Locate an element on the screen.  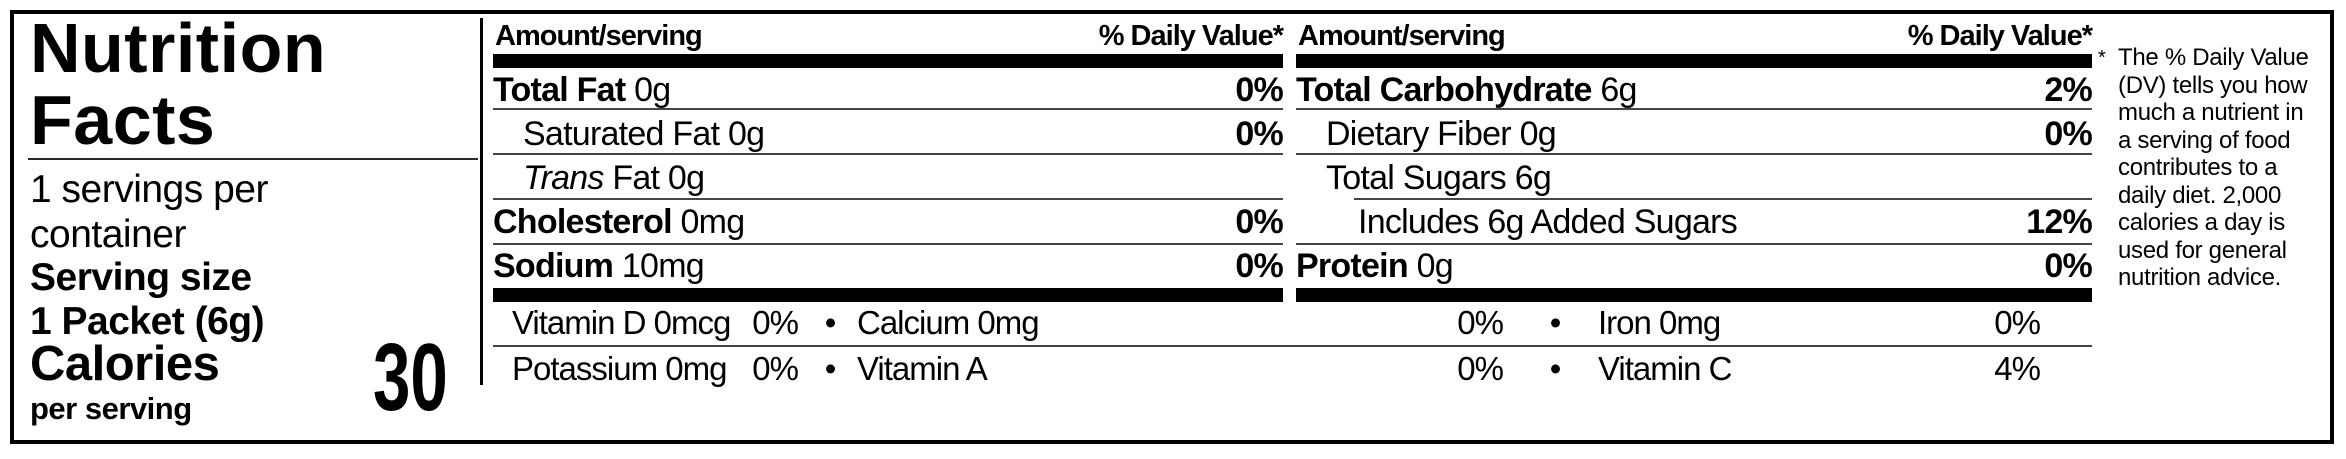
footnote-line: a serving of food is located at coordinates (2204, 140).